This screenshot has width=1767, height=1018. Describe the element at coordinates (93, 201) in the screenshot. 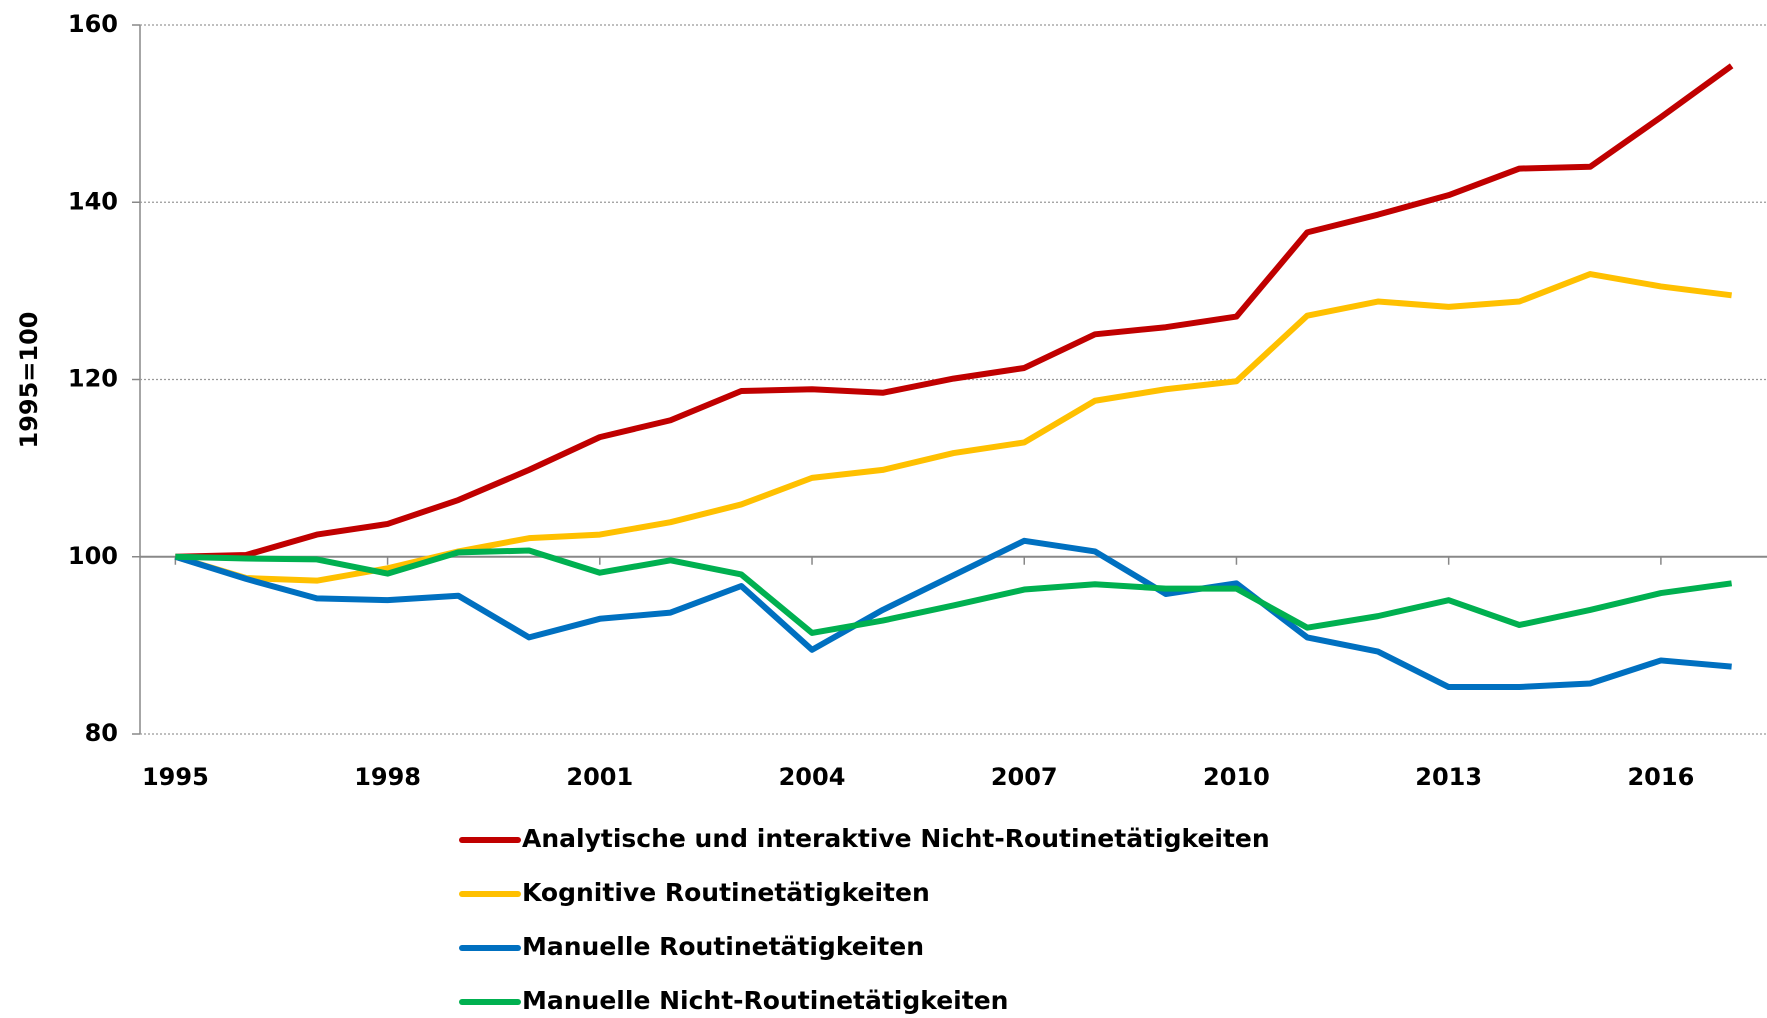

I see `y-tick-label: 140` at that location.